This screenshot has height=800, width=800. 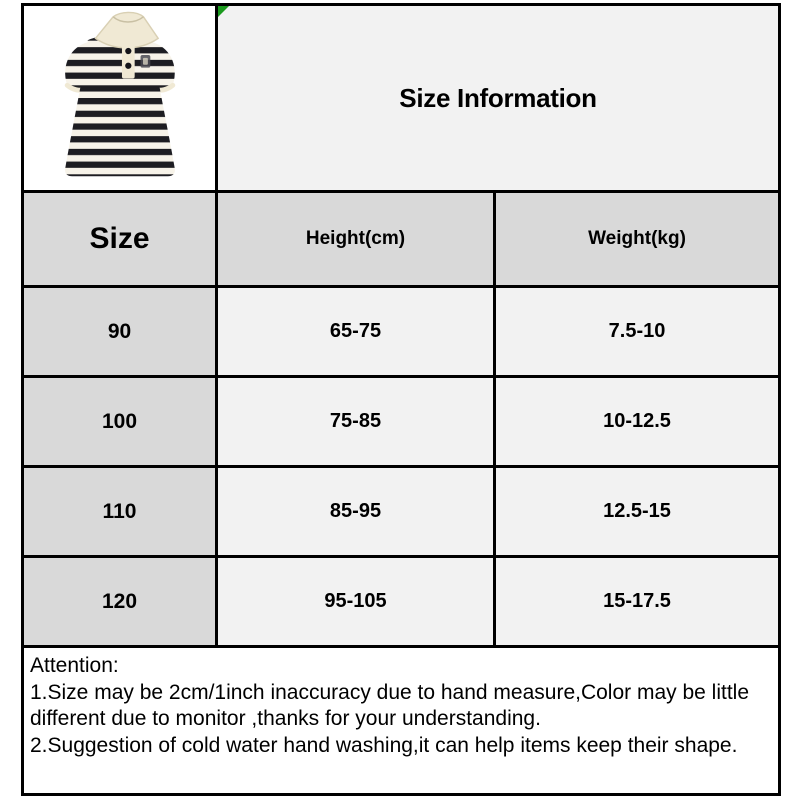 What do you see at coordinates (119, 239) in the screenshot?
I see `column-header-size: Size` at bounding box center [119, 239].